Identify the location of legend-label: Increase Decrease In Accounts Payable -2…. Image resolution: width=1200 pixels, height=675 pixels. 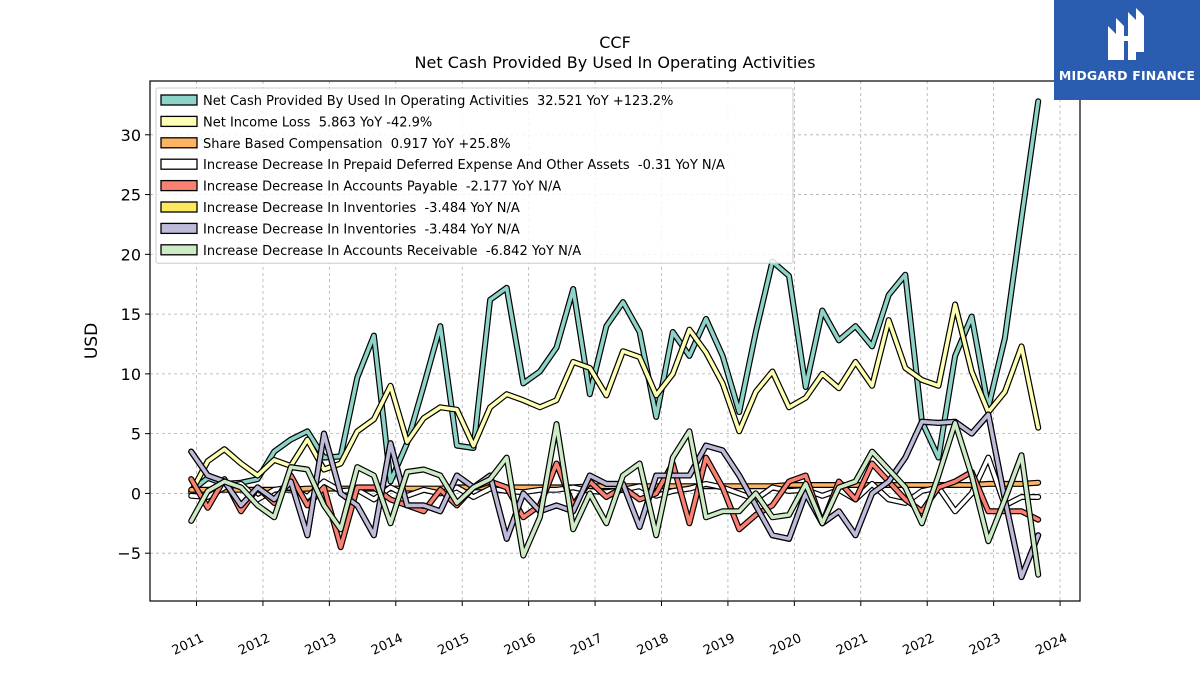
(382, 187).